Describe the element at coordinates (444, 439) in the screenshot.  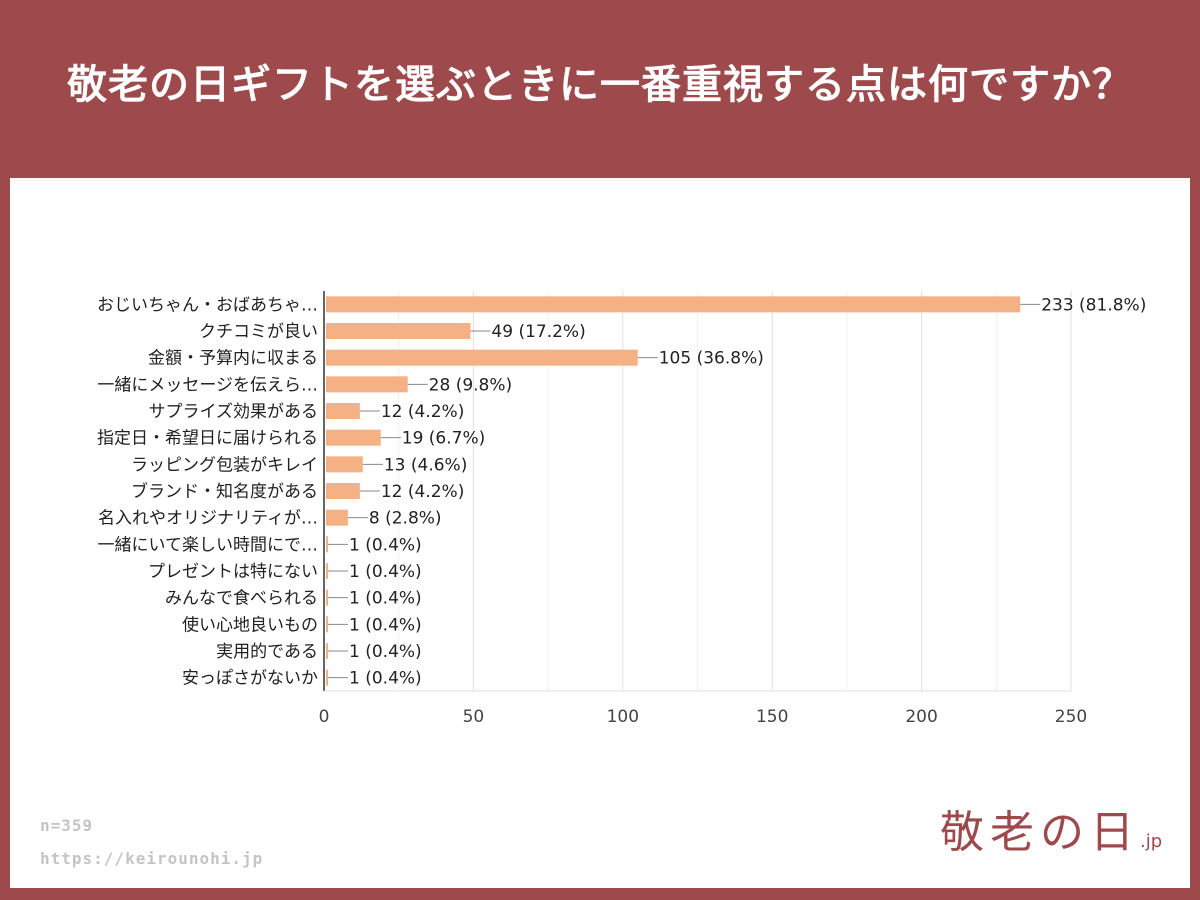
I see `data-label: 19 (6.7%)` at that location.